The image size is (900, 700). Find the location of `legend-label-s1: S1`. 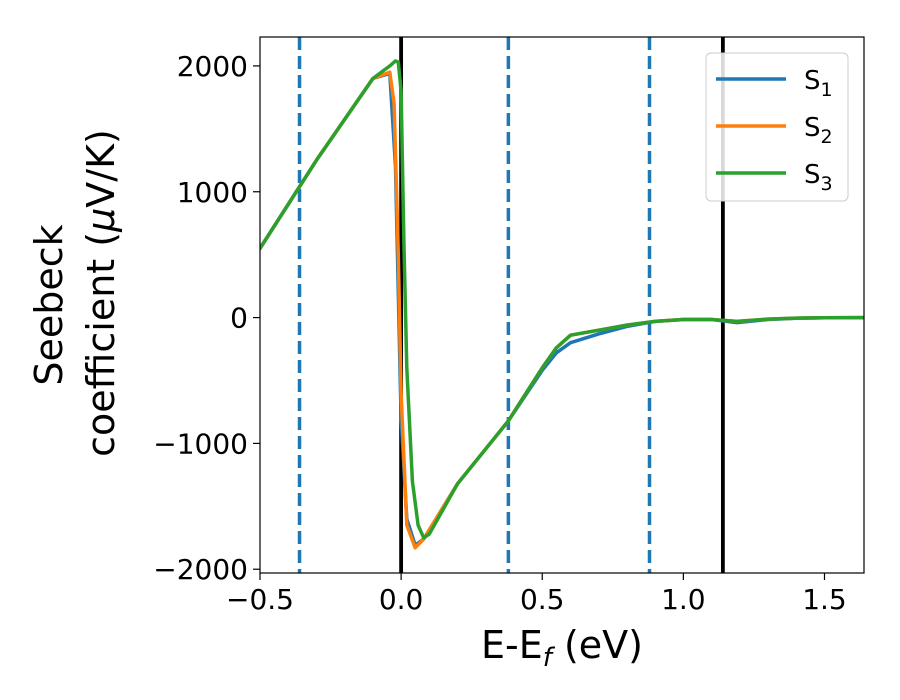

legend-label-s1: S1 is located at coordinates (818, 83).